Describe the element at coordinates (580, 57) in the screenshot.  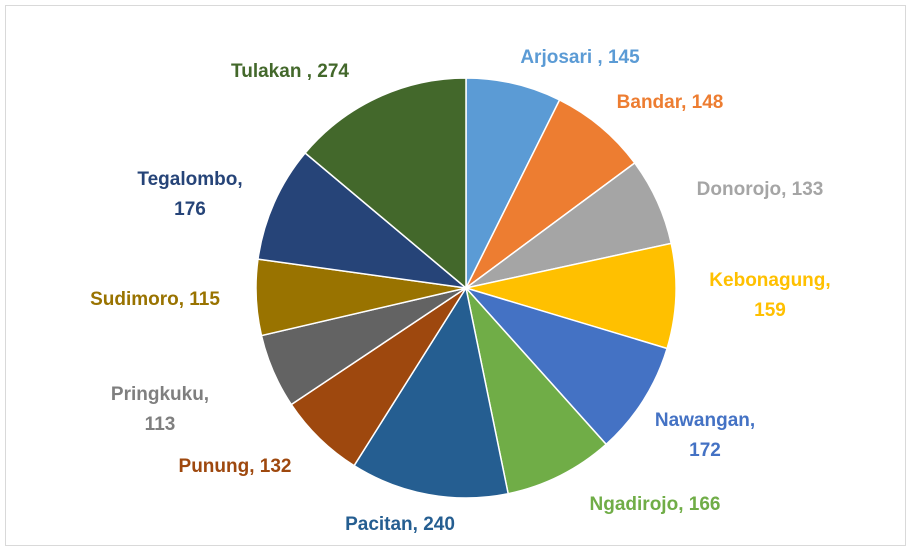
I see `data-label: Arjosari , 145` at that location.